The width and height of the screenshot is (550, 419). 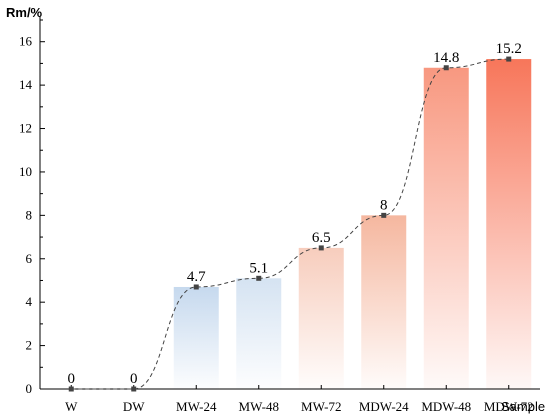 I want to click on x-tick-label: MDW-24, so click(x=384, y=406).